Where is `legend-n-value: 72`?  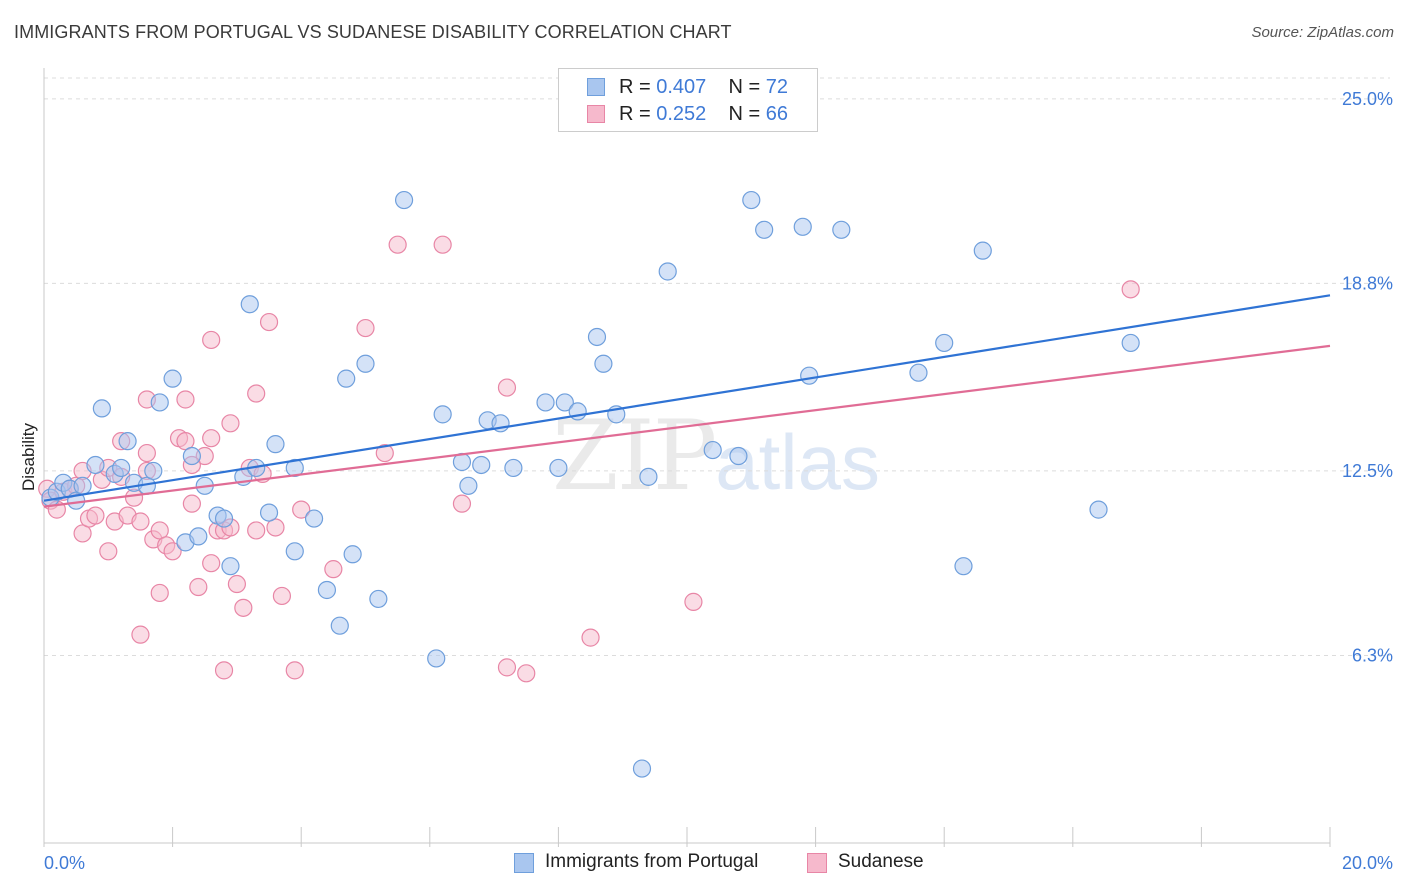
legend-n-value: 72 is located at coordinates (777, 87).